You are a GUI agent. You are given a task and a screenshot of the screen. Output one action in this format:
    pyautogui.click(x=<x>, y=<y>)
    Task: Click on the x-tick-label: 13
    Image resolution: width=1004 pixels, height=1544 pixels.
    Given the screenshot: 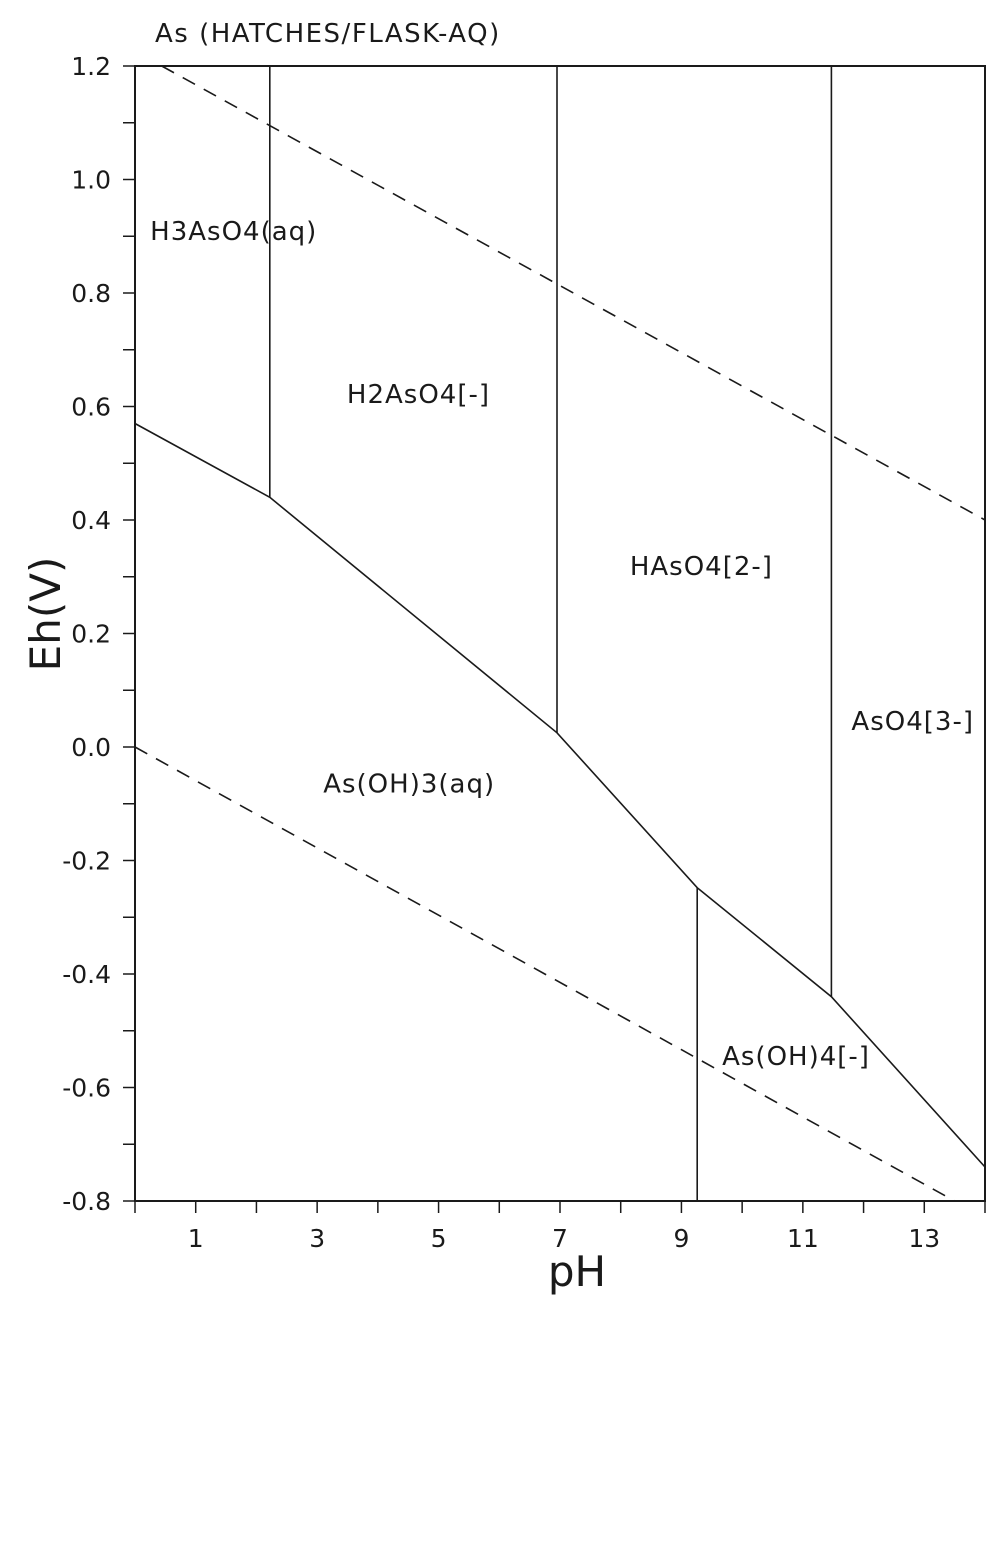 What is the action you would take?
    pyautogui.click(x=924, y=1238)
    